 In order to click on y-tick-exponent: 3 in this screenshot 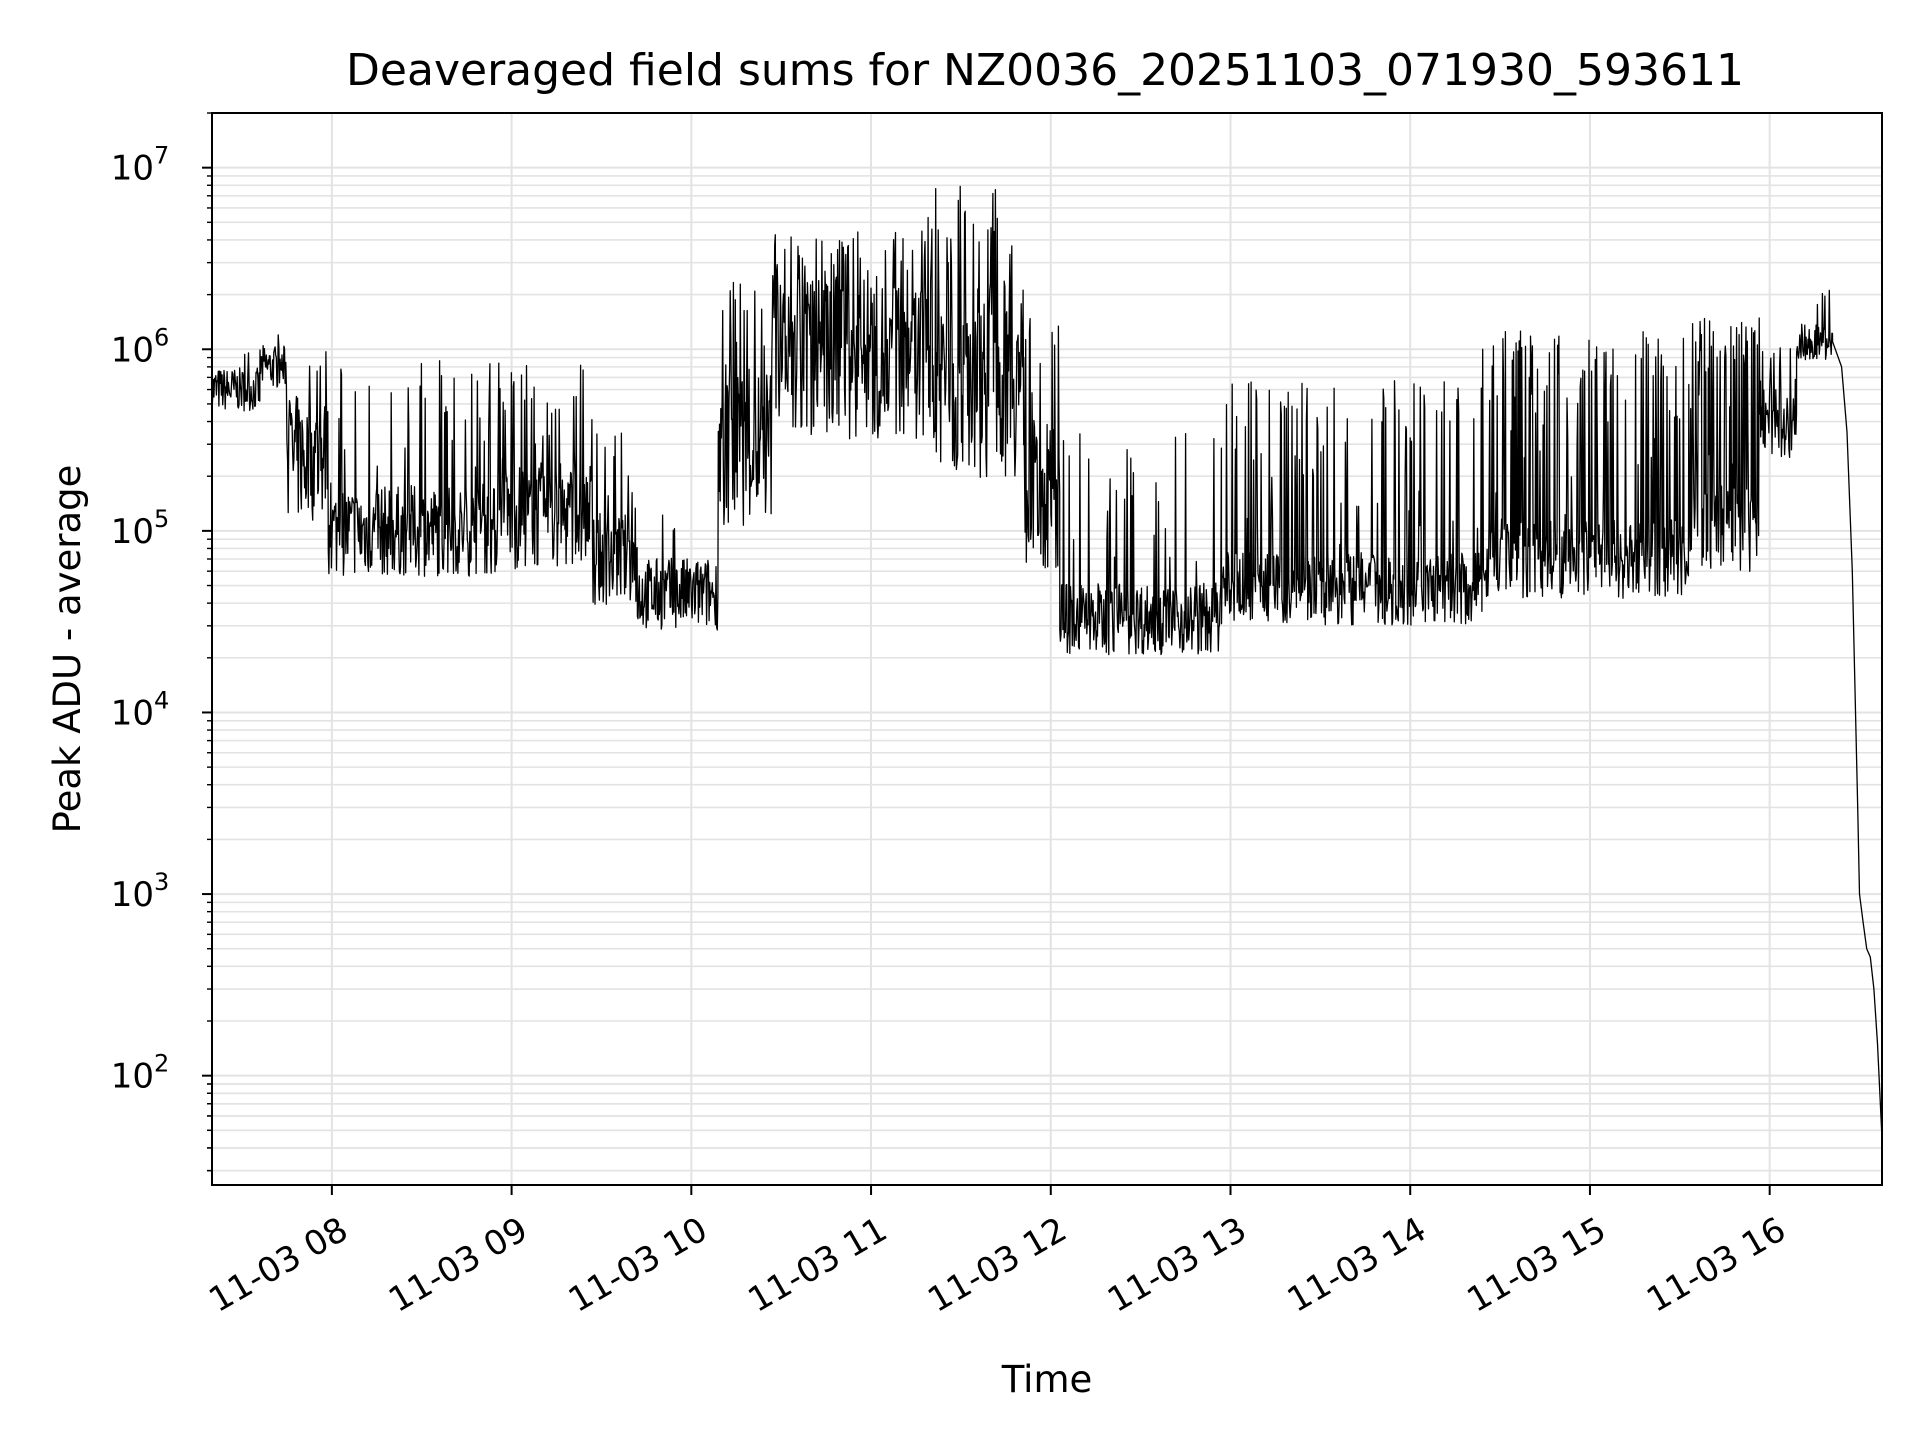, I will do `click(161, 882)`.